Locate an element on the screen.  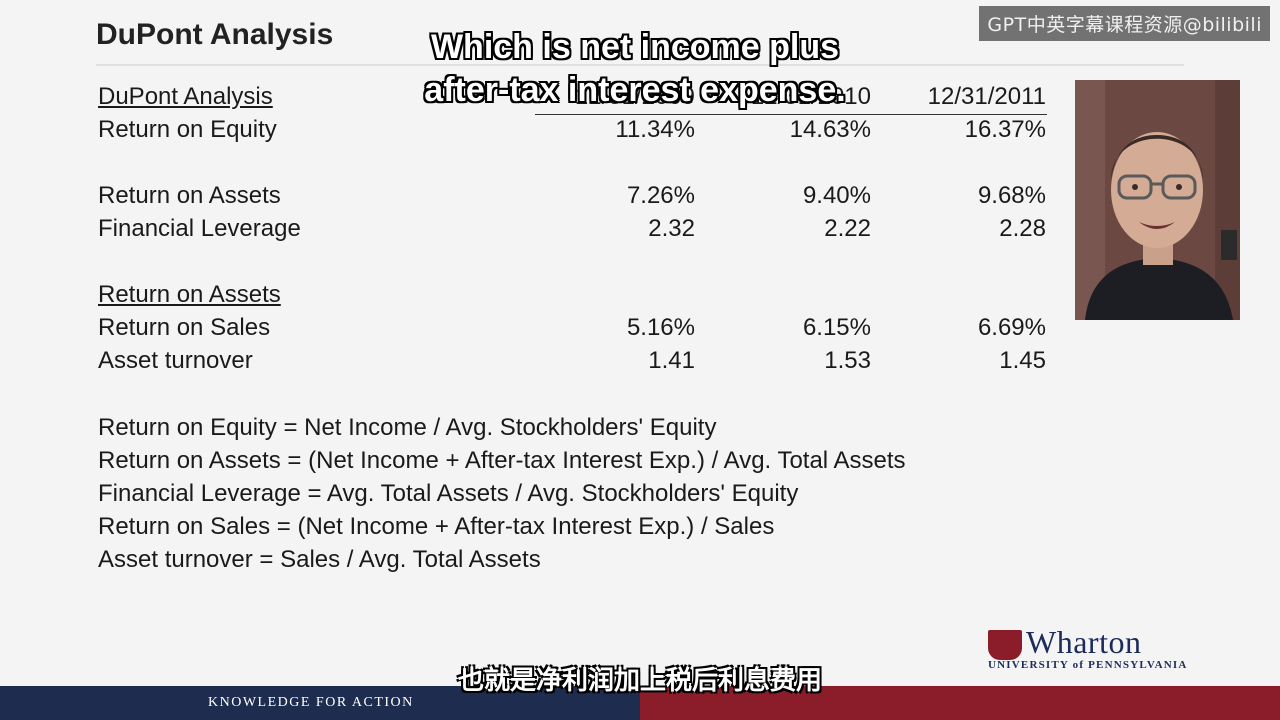
row-label: Financial Leverage is located at coordinates (199, 228).